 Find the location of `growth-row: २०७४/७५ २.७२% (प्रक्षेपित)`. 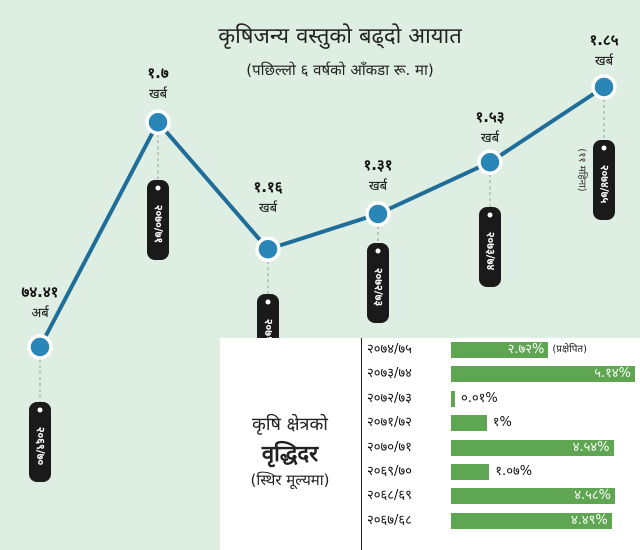

growth-row: २०७४/७५ २.७२% (प्रक्षेपित) is located at coordinates (502, 350).